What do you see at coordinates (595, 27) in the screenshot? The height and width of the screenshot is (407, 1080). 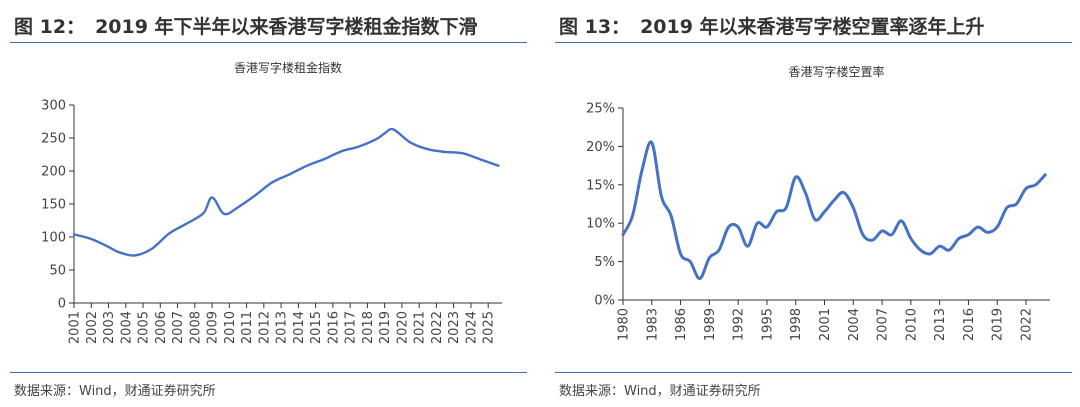 I see `figure-13-number: 图 13：` at bounding box center [595, 27].